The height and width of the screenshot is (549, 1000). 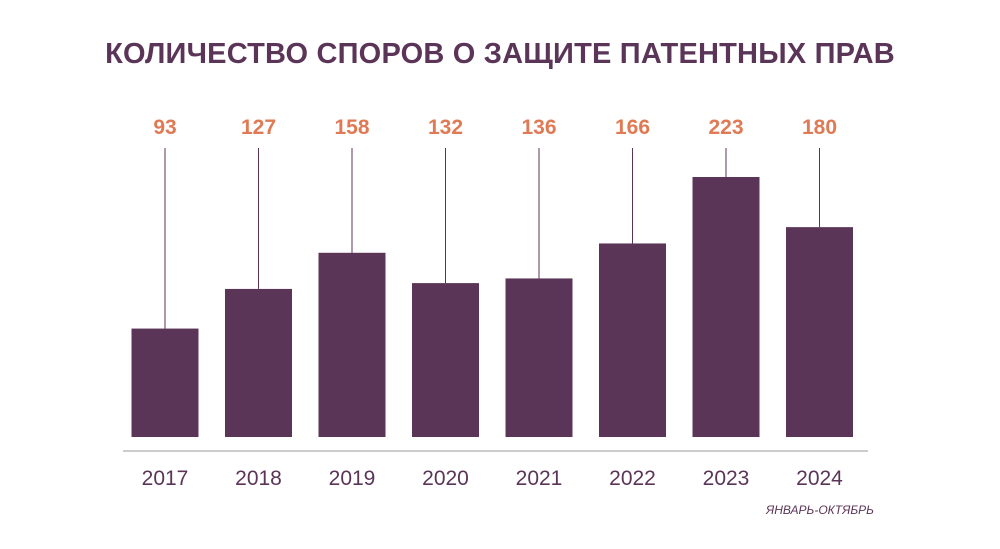 I want to click on value-label-2024: 180, so click(x=819, y=127).